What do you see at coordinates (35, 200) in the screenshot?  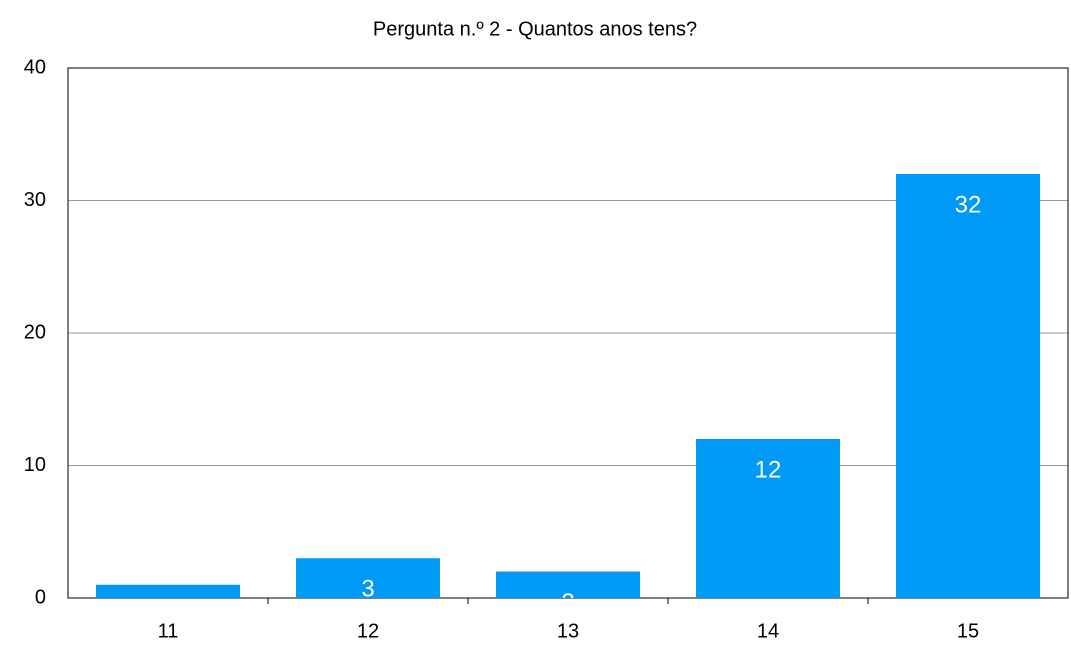 I see `y-tick-label: 30` at bounding box center [35, 200].